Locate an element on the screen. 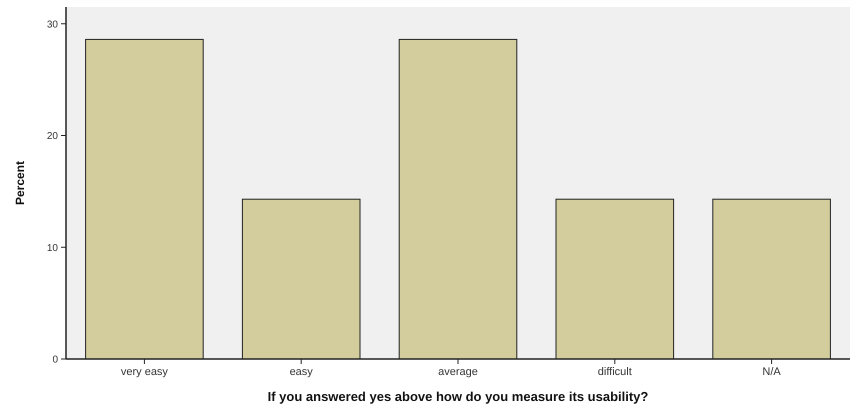 This screenshot has height=409, width=857. x-tick-label: difficult is located at coordinates (615, 372).